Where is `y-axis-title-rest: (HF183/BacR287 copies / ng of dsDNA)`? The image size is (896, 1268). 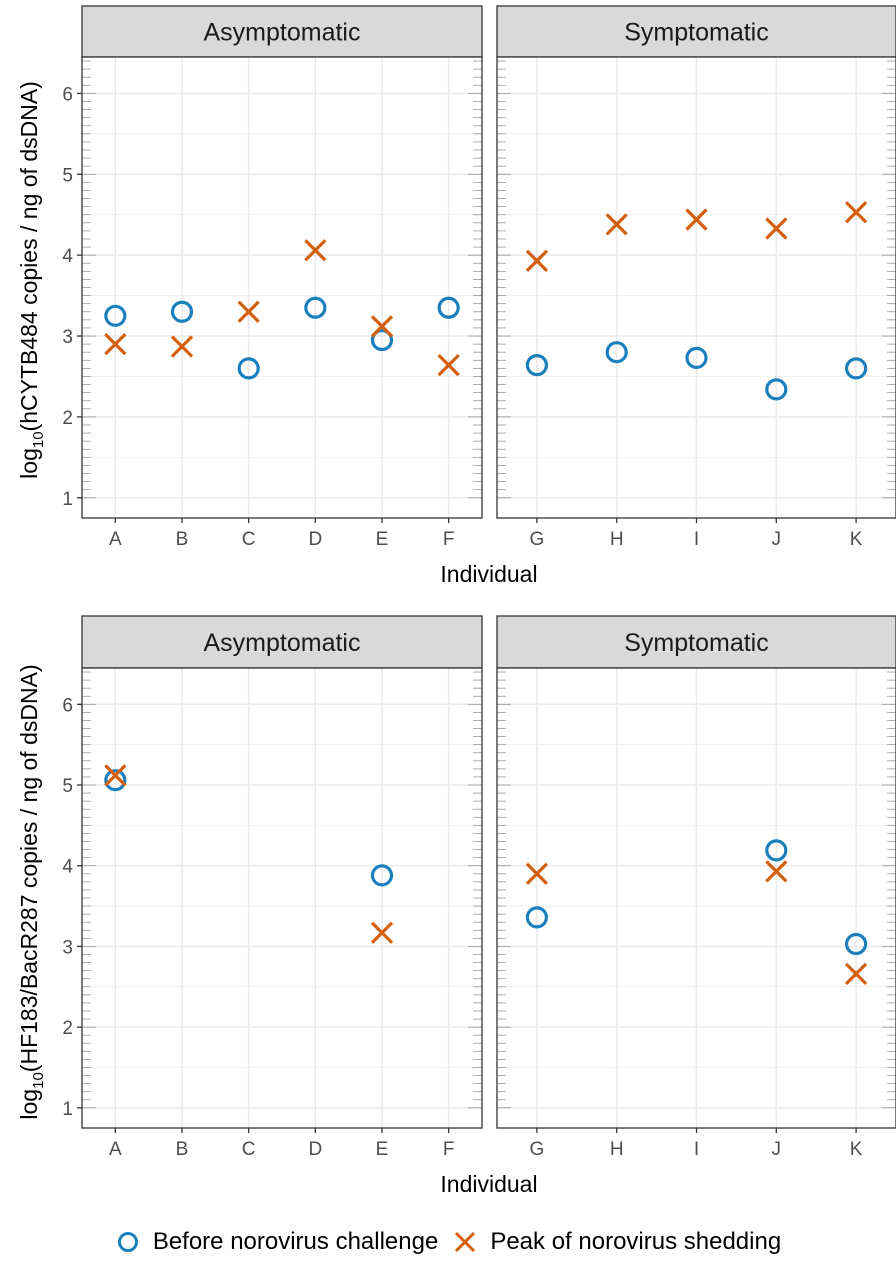 y-axis-title-rest: (HF183/BacR287 copies / ng of dsDNA) is located at coordinates (29, 868).